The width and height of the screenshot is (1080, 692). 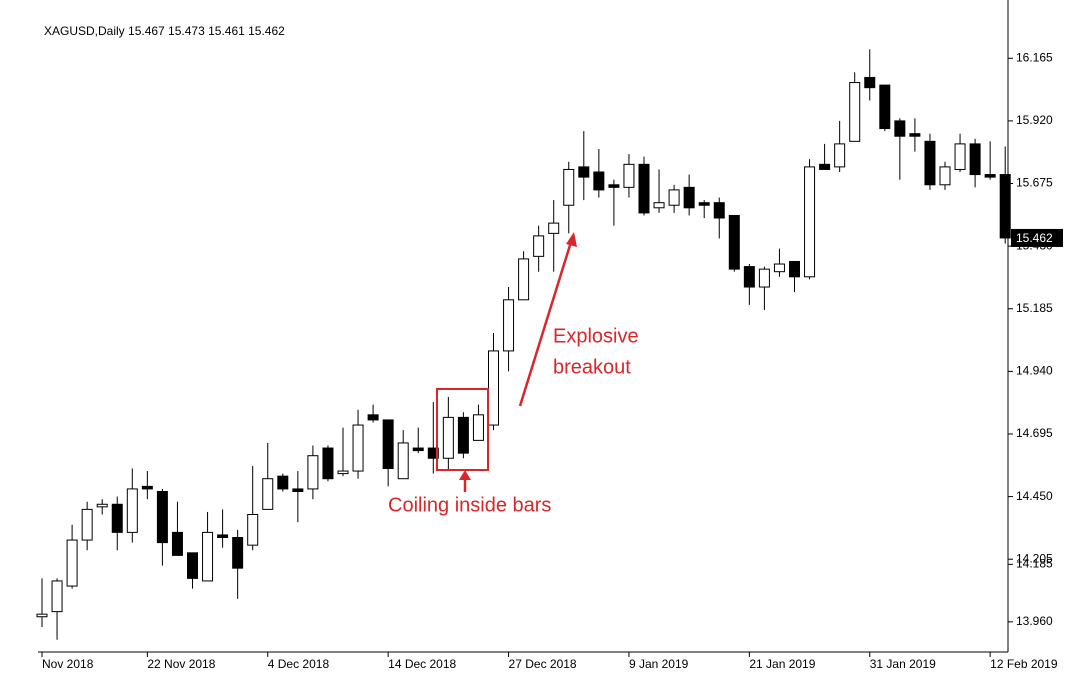 What do you see at coordinates (299, 664) in the screenshot?
I see `x-tick-label: 4 Dec 2018` at bounding box center [299, 664].